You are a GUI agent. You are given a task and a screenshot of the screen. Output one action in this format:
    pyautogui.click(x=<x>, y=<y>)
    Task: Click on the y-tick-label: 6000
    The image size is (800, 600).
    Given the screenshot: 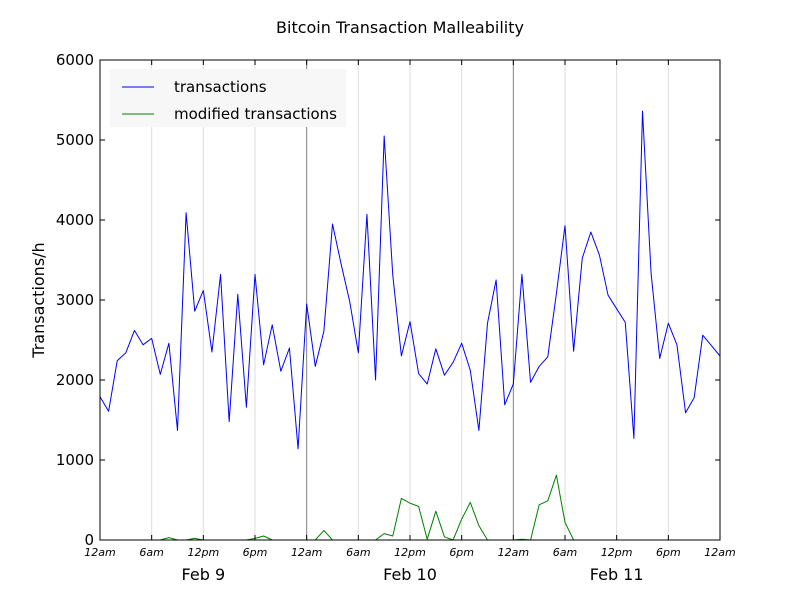 What is the action you would take?
    pyautogui.click(x=75, y=60)
    